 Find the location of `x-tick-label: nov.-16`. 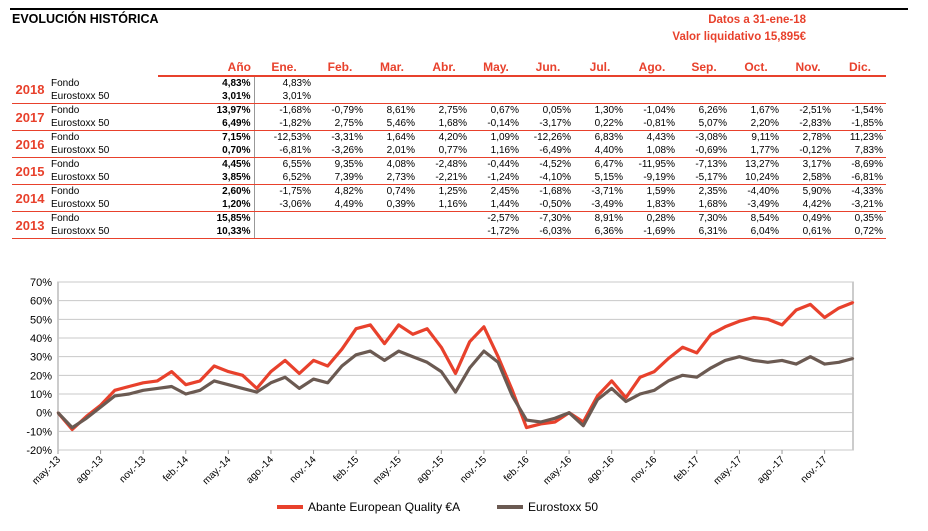

x-tick-label: nov.-16 is located at coordinates (644, 469).